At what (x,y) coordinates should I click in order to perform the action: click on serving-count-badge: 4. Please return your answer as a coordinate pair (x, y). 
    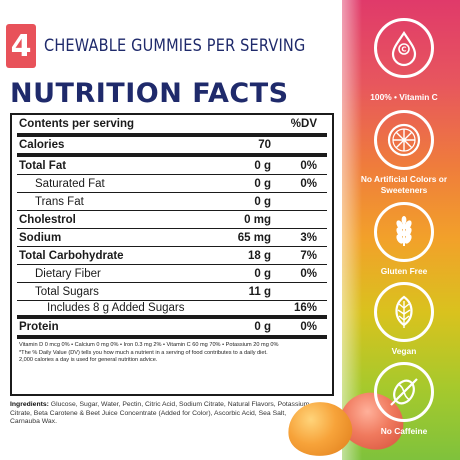
    Looking at the image, I should click on (21, 46).